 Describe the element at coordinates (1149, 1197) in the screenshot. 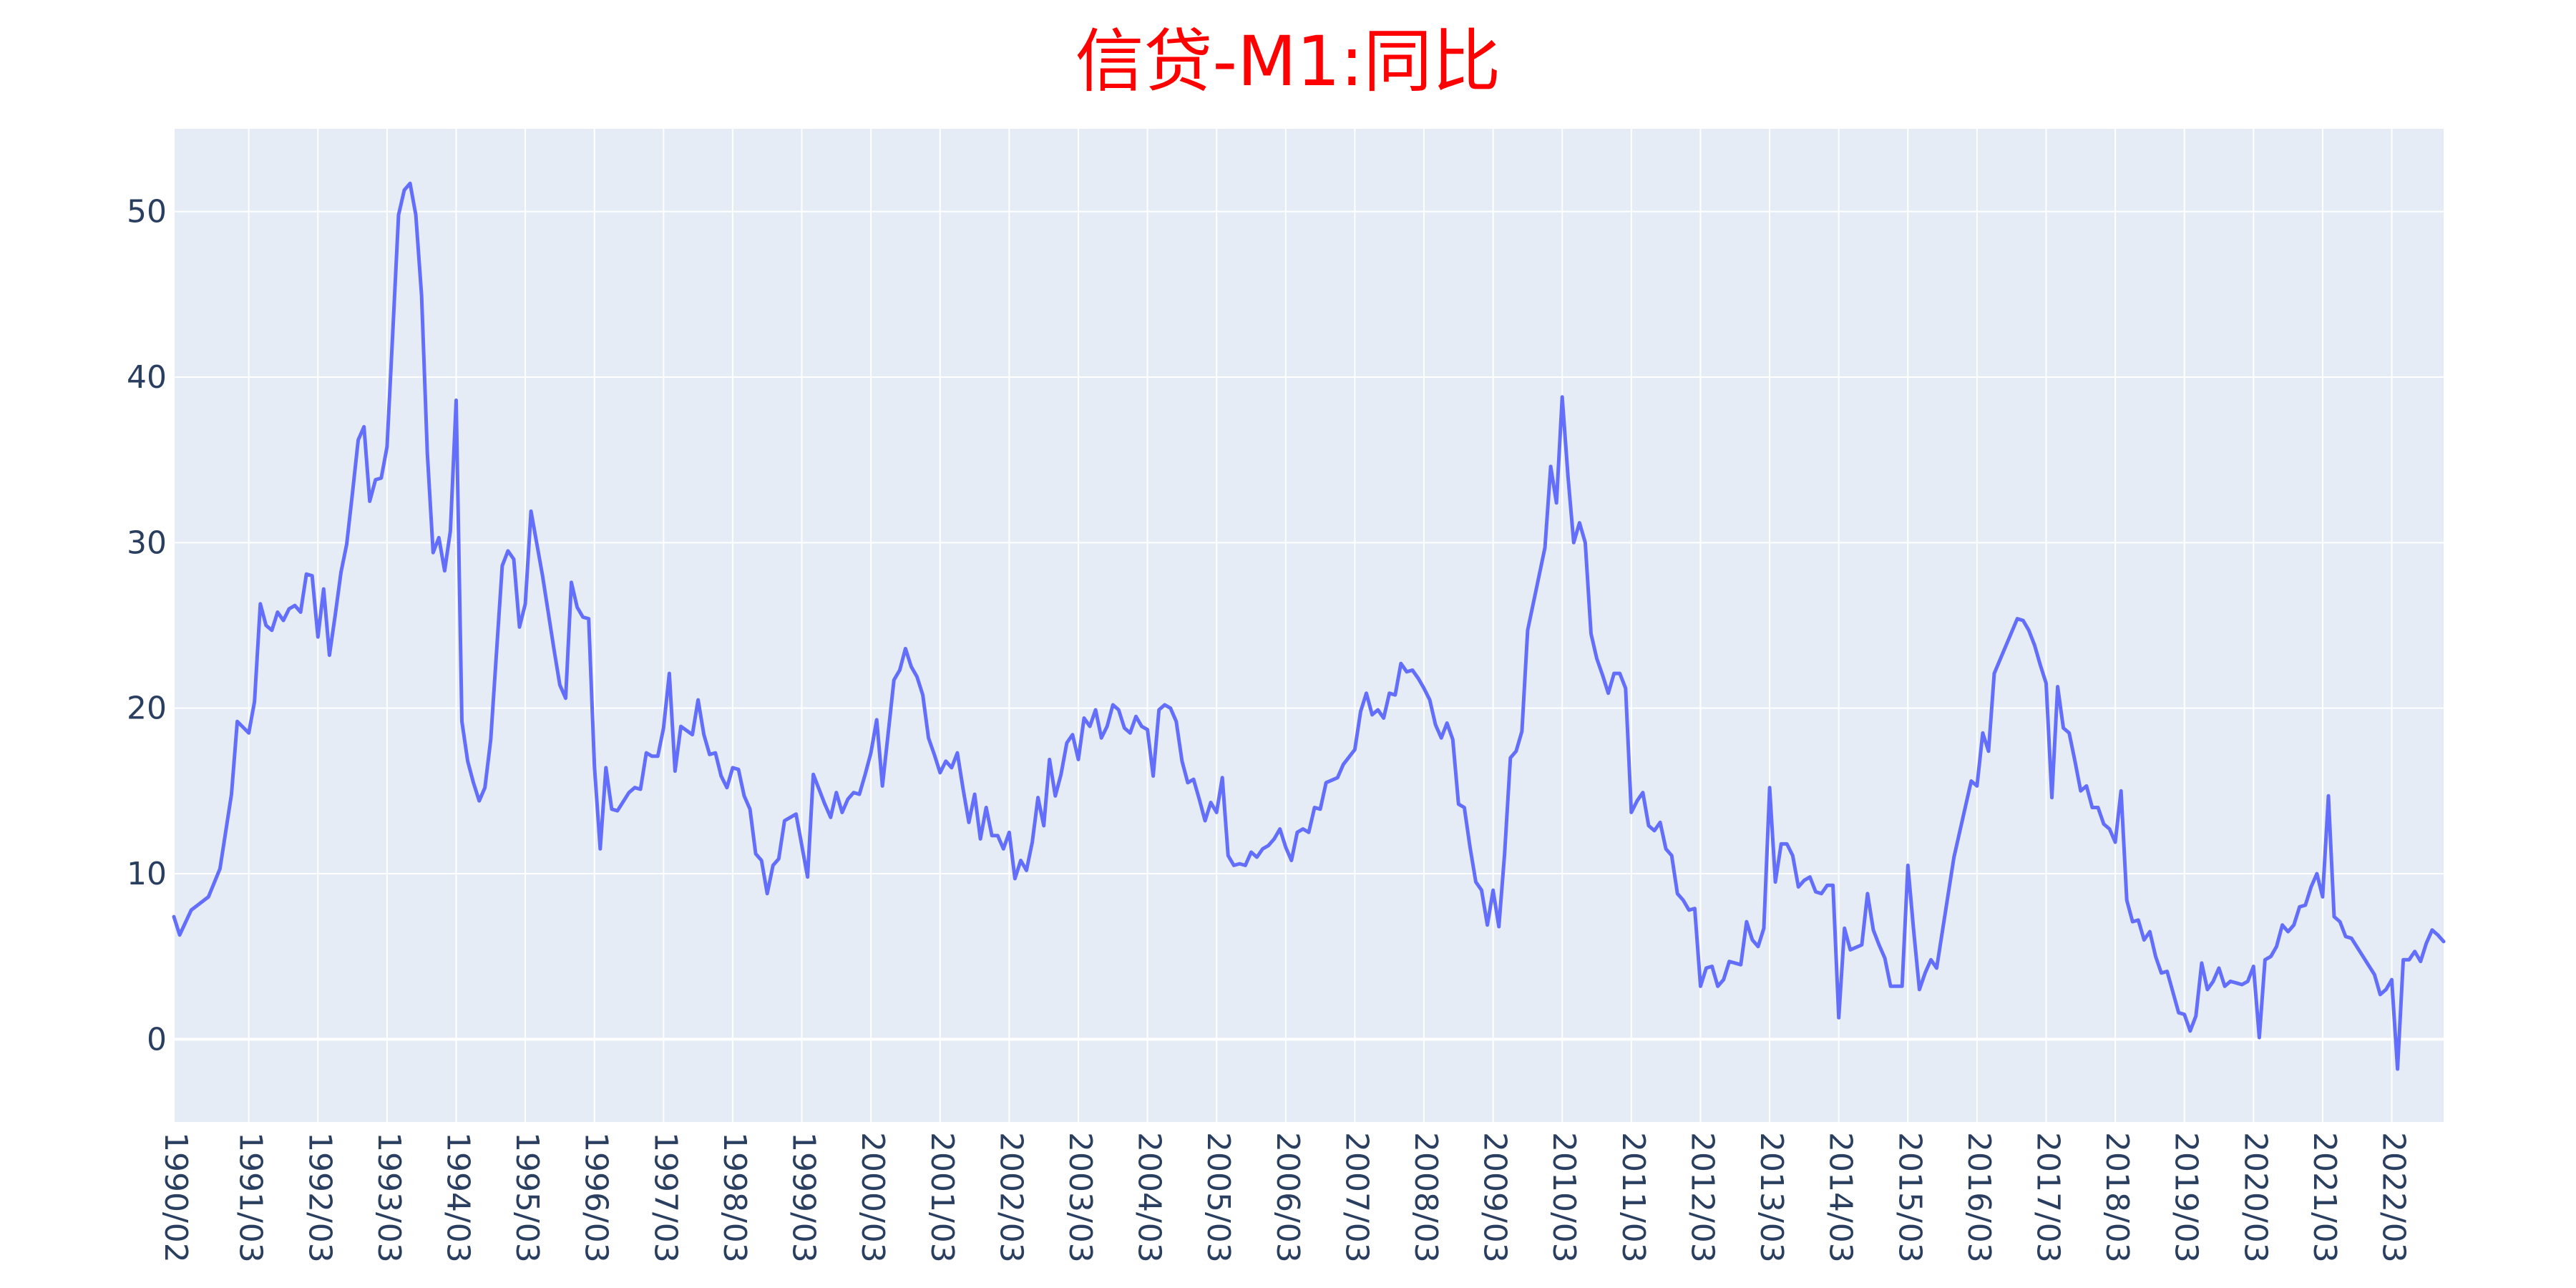

I see `x-tick-label: 2004/03` at that location.